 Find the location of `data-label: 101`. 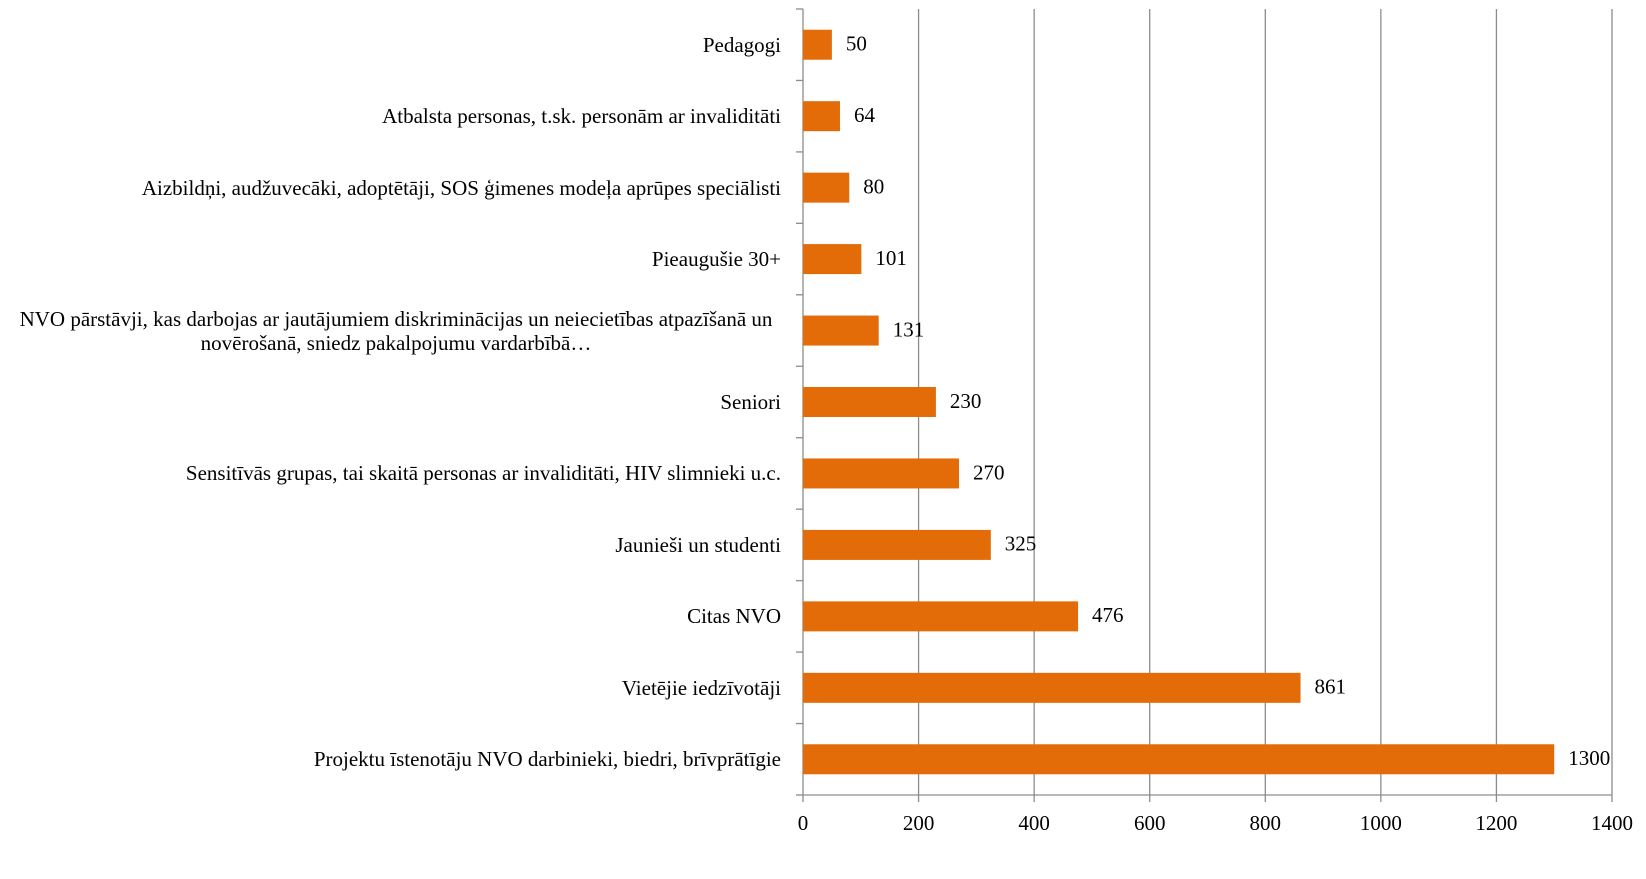

data-label: 101 is located at coordinates (891, 258).